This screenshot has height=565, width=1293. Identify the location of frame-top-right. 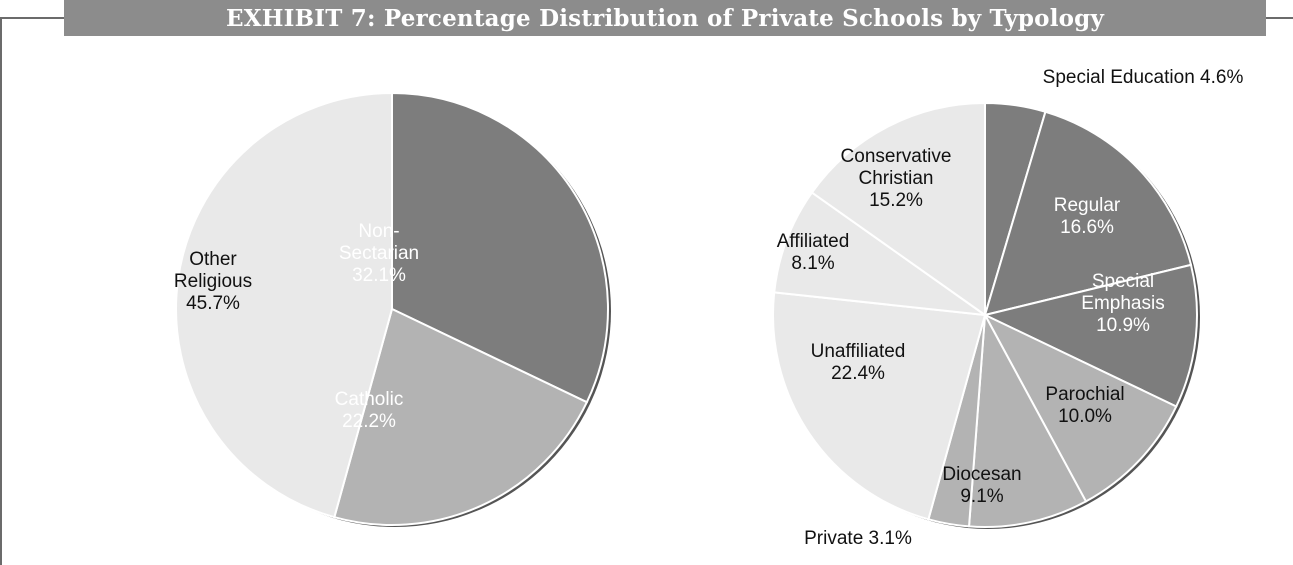
(1279, 18).